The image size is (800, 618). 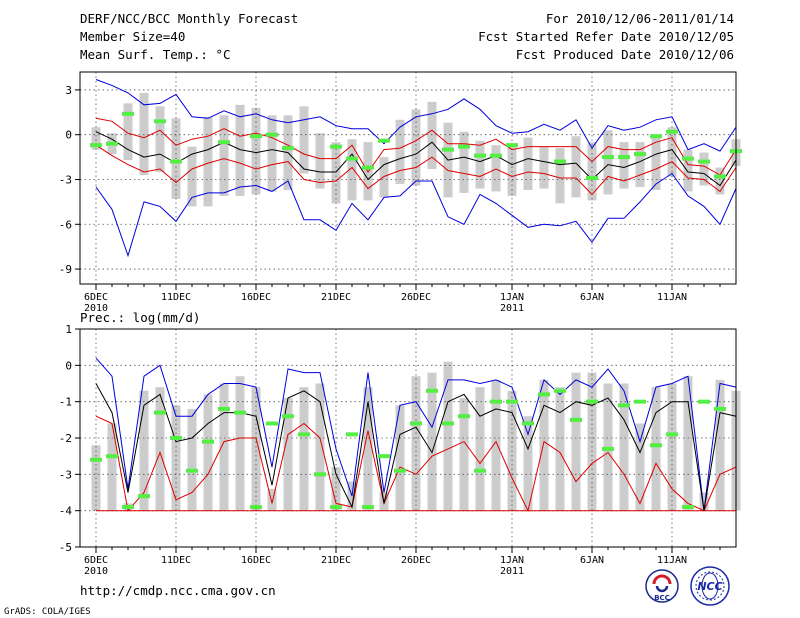 What do you see at coordinates (416, 464) in the screenshot?
I see `series-lower-std-line` at bounding box center [416, 464].